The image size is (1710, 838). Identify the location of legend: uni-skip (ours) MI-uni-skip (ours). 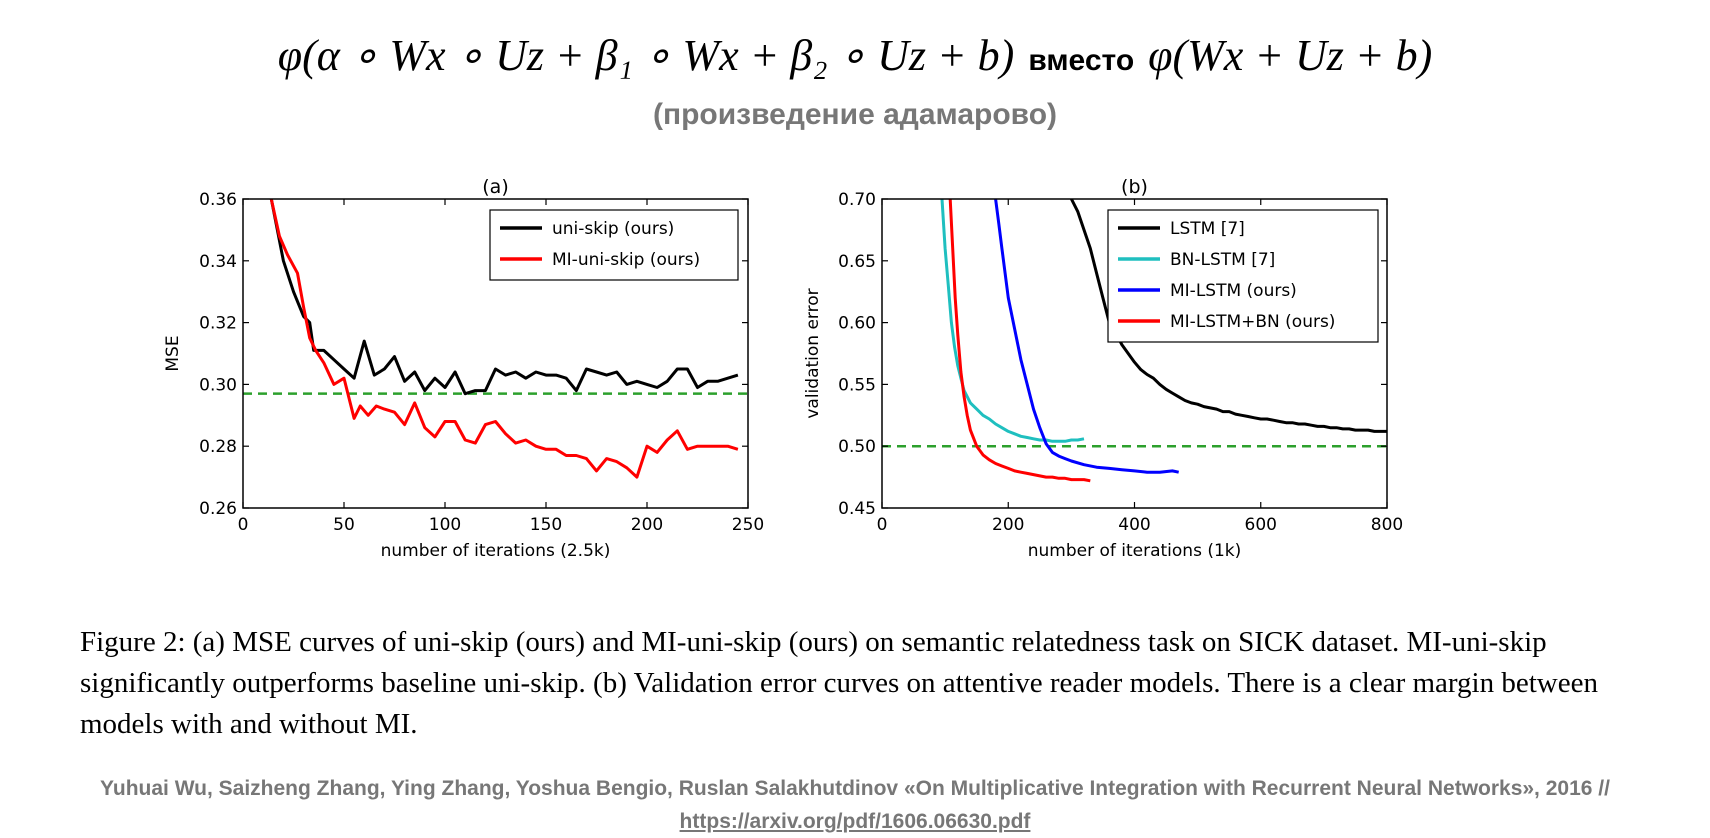
(614, 245).